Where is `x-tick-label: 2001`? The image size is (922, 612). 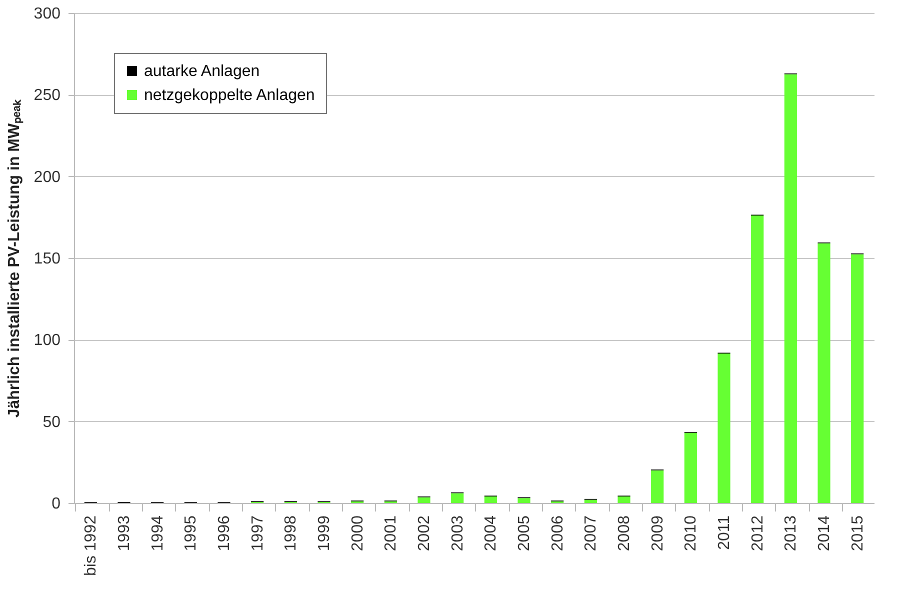
x-tick-label: 2001 is located at coordinates (391, 533).